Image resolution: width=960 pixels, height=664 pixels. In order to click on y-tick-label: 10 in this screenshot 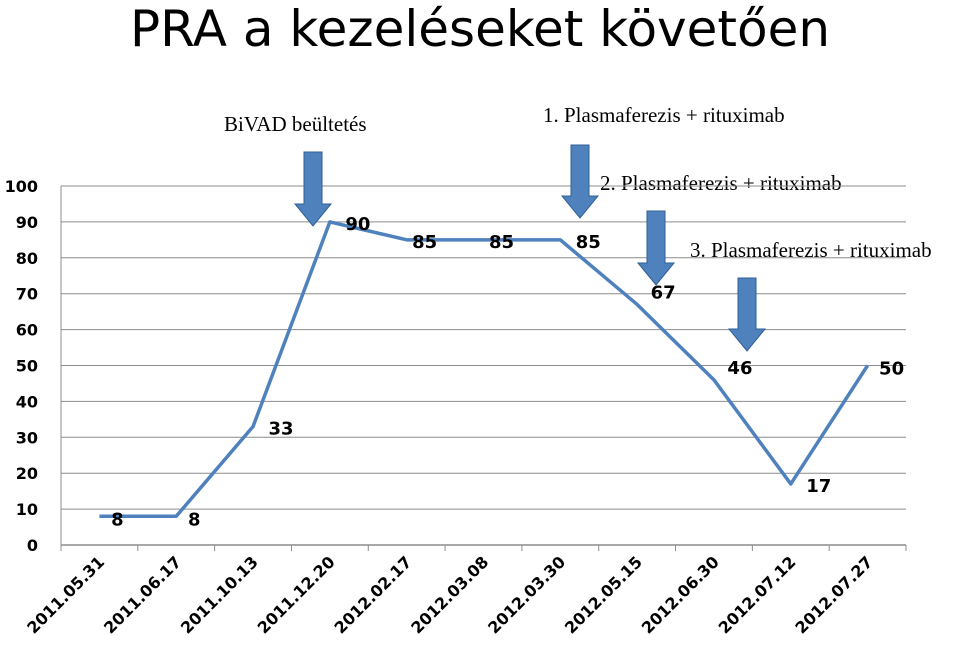, I will do `click(27, 509)`.